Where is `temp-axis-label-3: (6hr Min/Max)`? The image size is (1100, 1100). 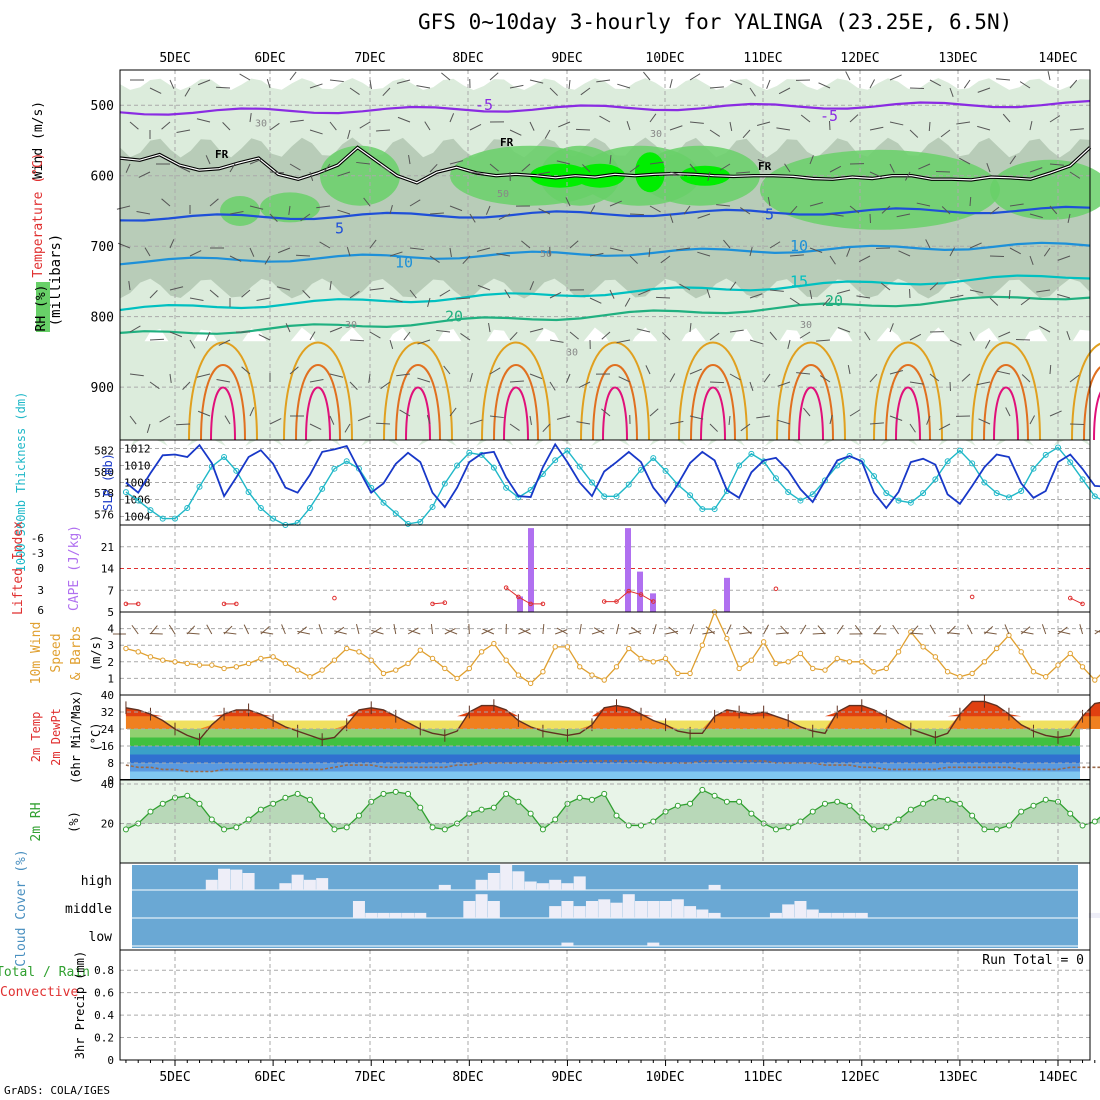 temp-axis-label-3: (6hr Min/Max) is located at coordinates (76, 737).